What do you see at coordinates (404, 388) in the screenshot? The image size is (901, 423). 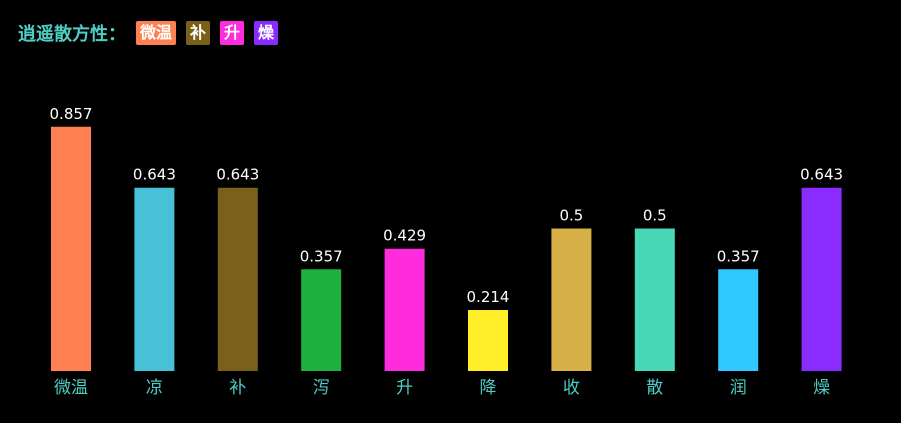 I see `category-label-4: 升` at bounding box center [404, 388].